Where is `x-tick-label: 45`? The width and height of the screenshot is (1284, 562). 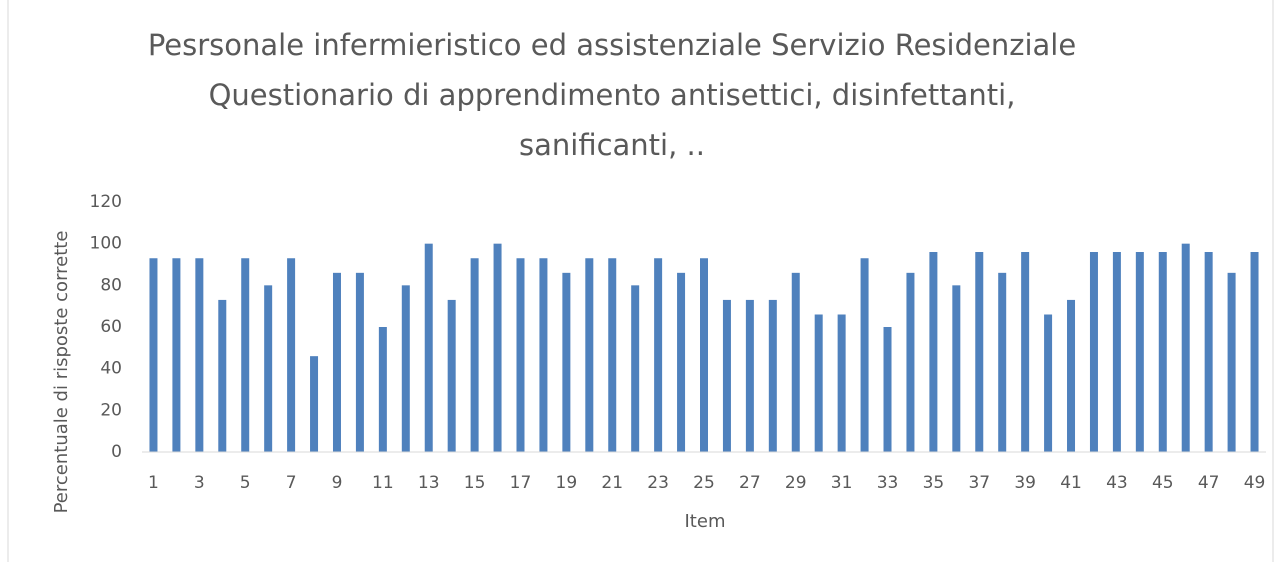
x-tick-label: 45 is located at coordinates (1163, 483).